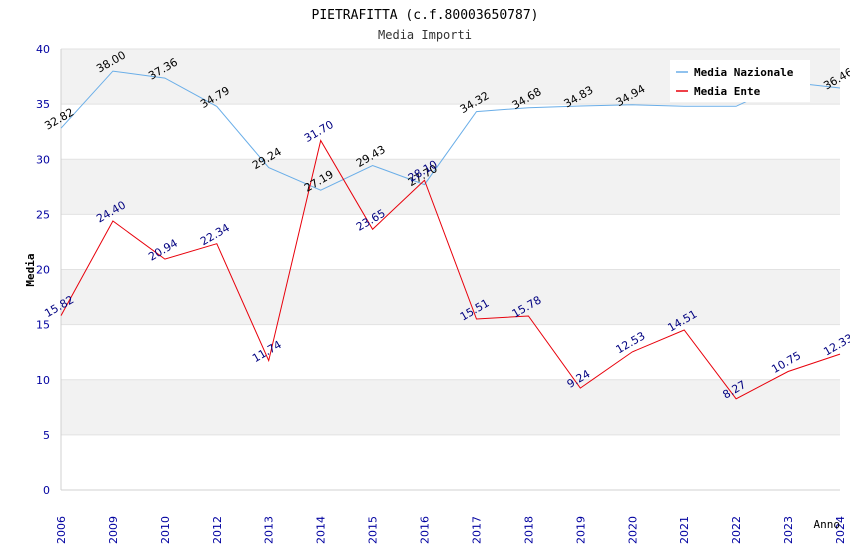 This screenshot has width=850, height=550. Describe the element at coordinates (727, 91) in the screenshot. I see `legend-label: Media Ente` at that location.